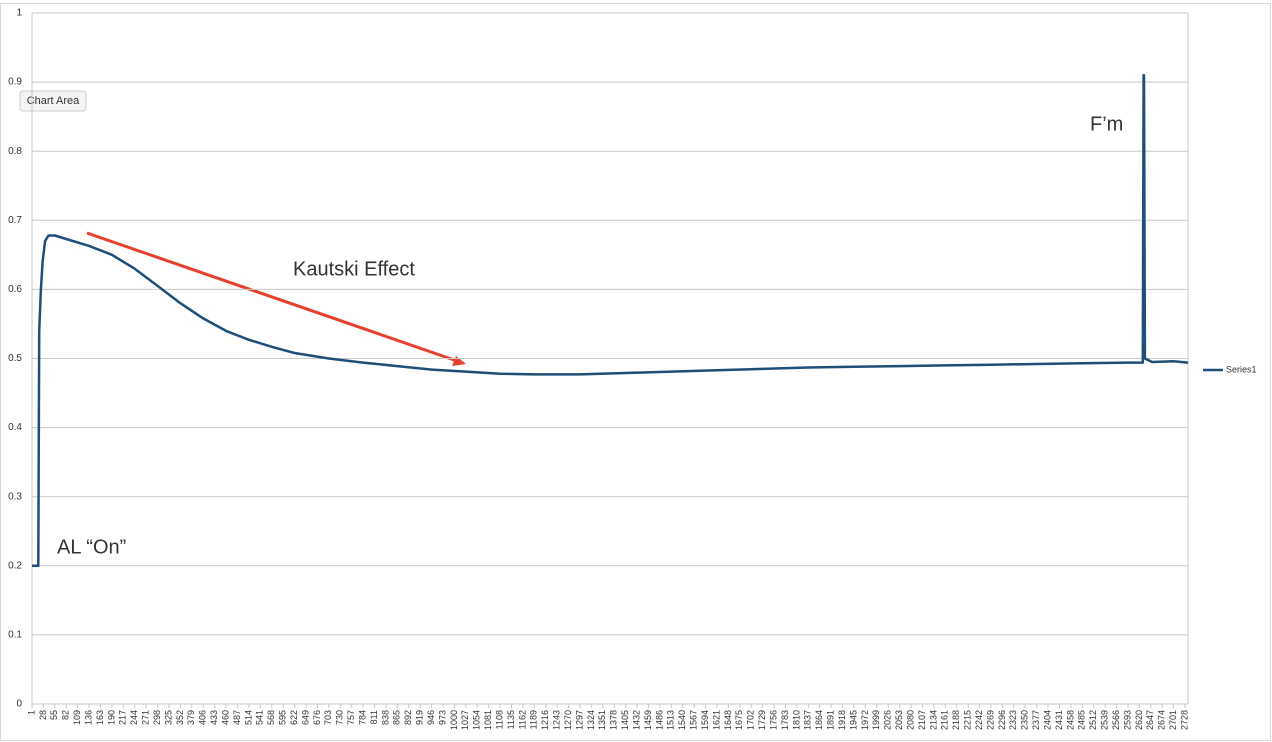  Describe the element at coordinates (796, 720) in the screenshot. I see `x-tick-label: 1810` at that location.